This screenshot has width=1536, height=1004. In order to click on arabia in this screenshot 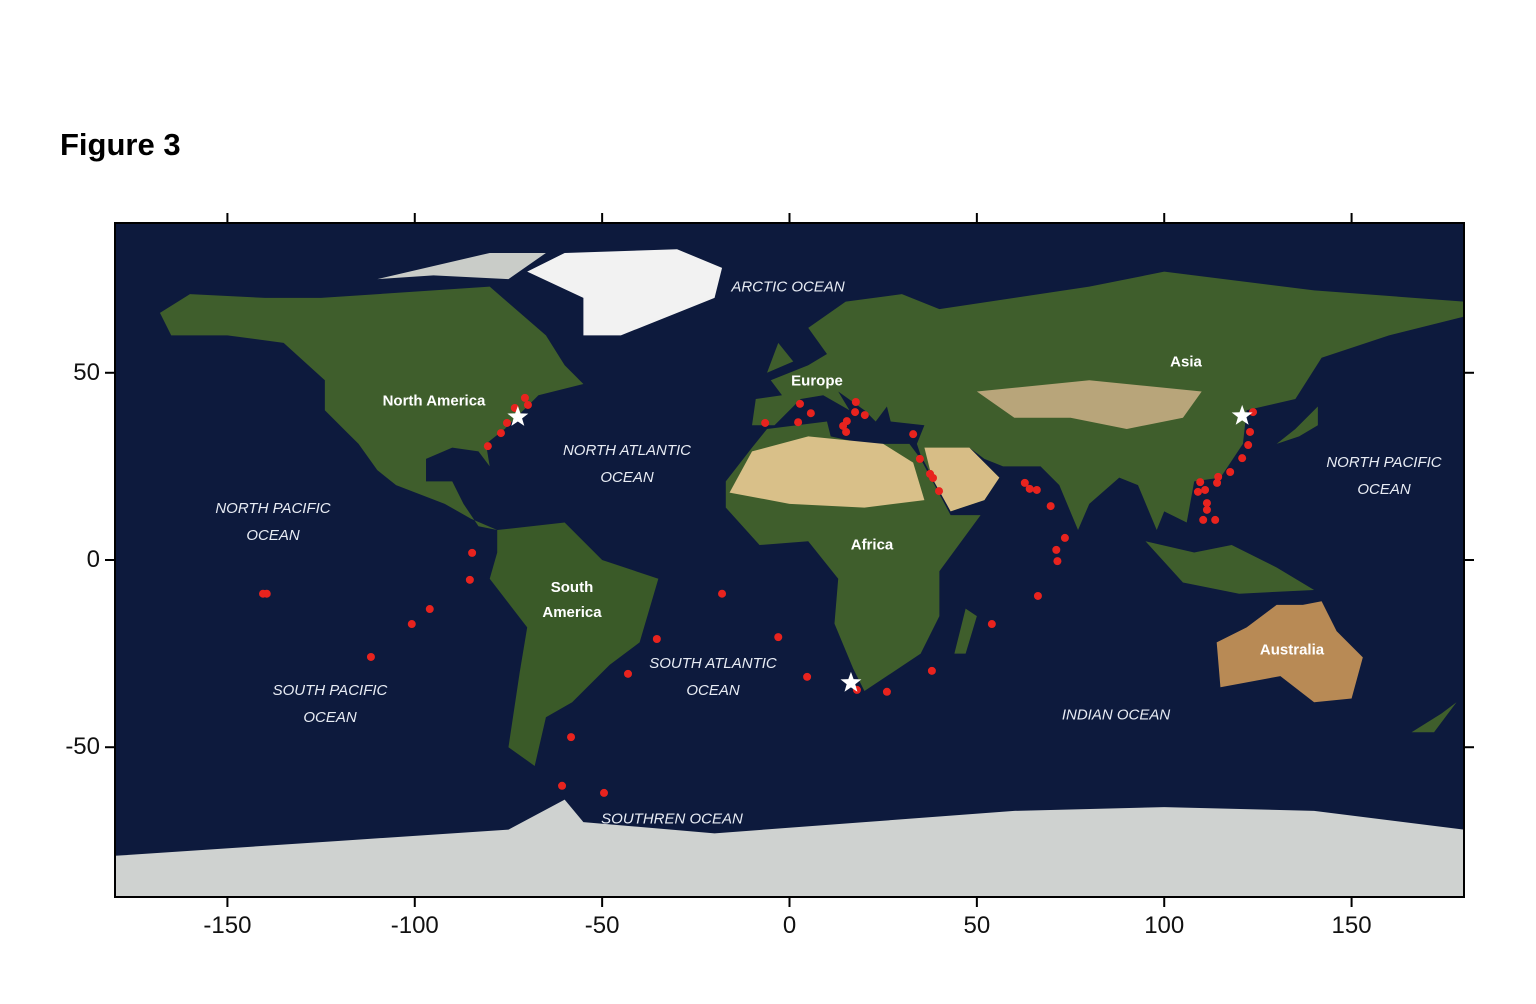, I will do `click(962, 479)`.